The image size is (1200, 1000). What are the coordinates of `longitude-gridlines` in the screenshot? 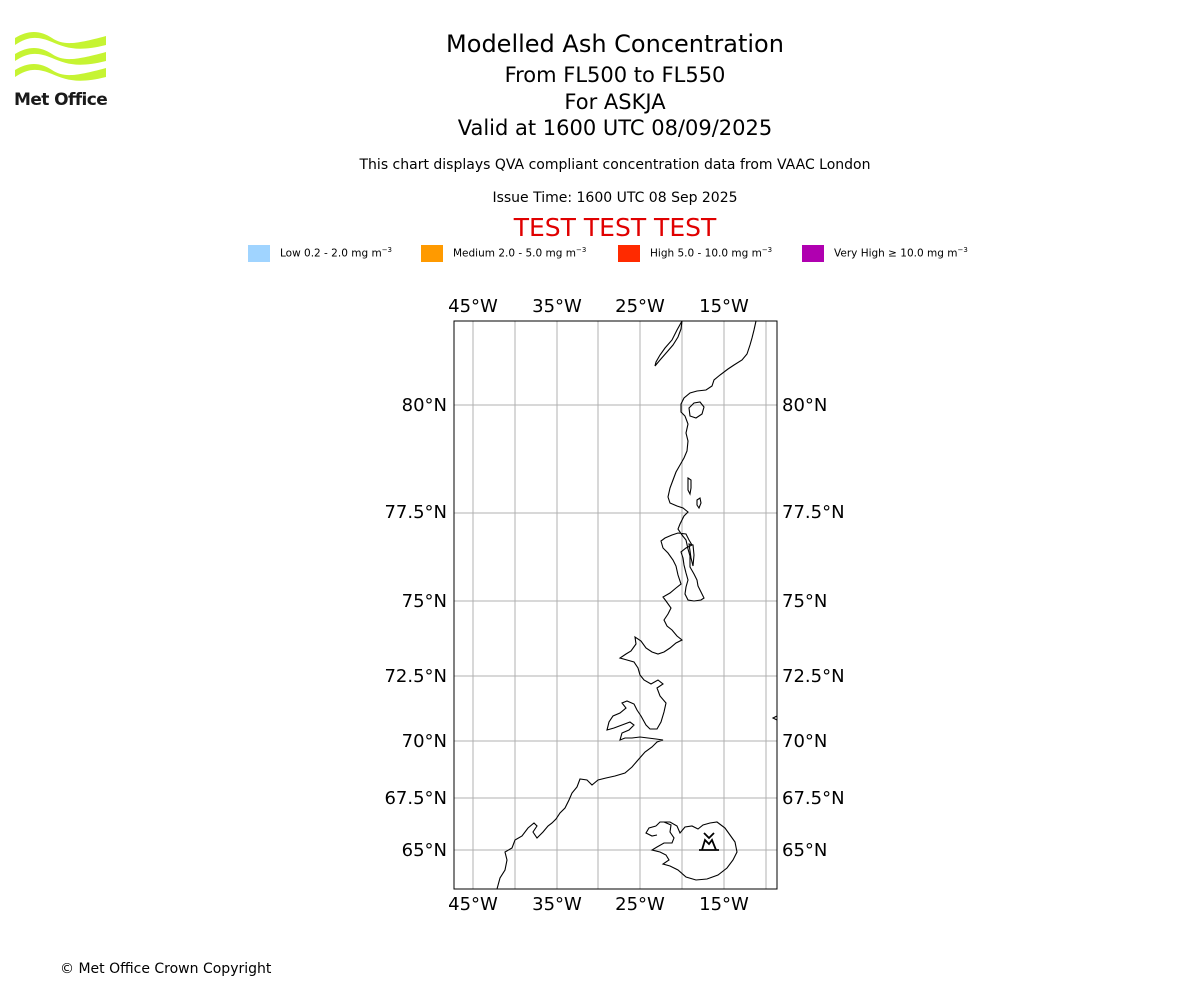 It's located at (619, 605).